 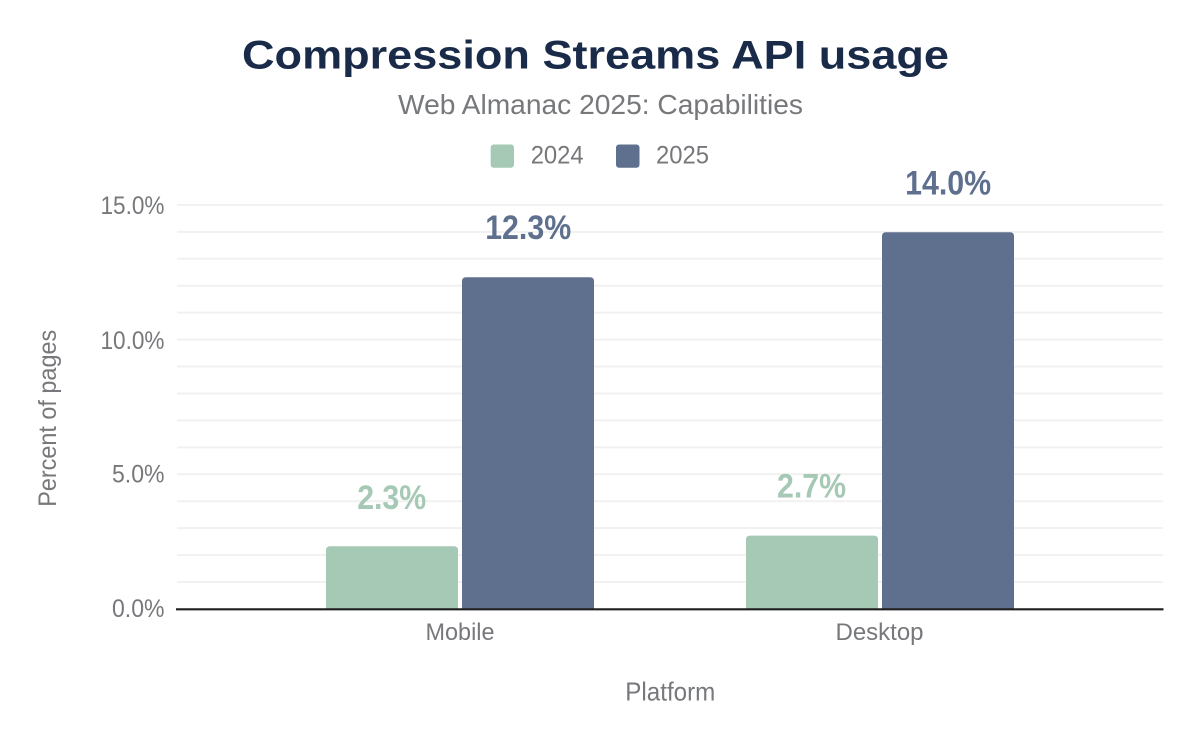 What do you see at coordinates (670, 692) in the screenshot?
I see `svg-text: Platform` at bounding box center [670, 692].